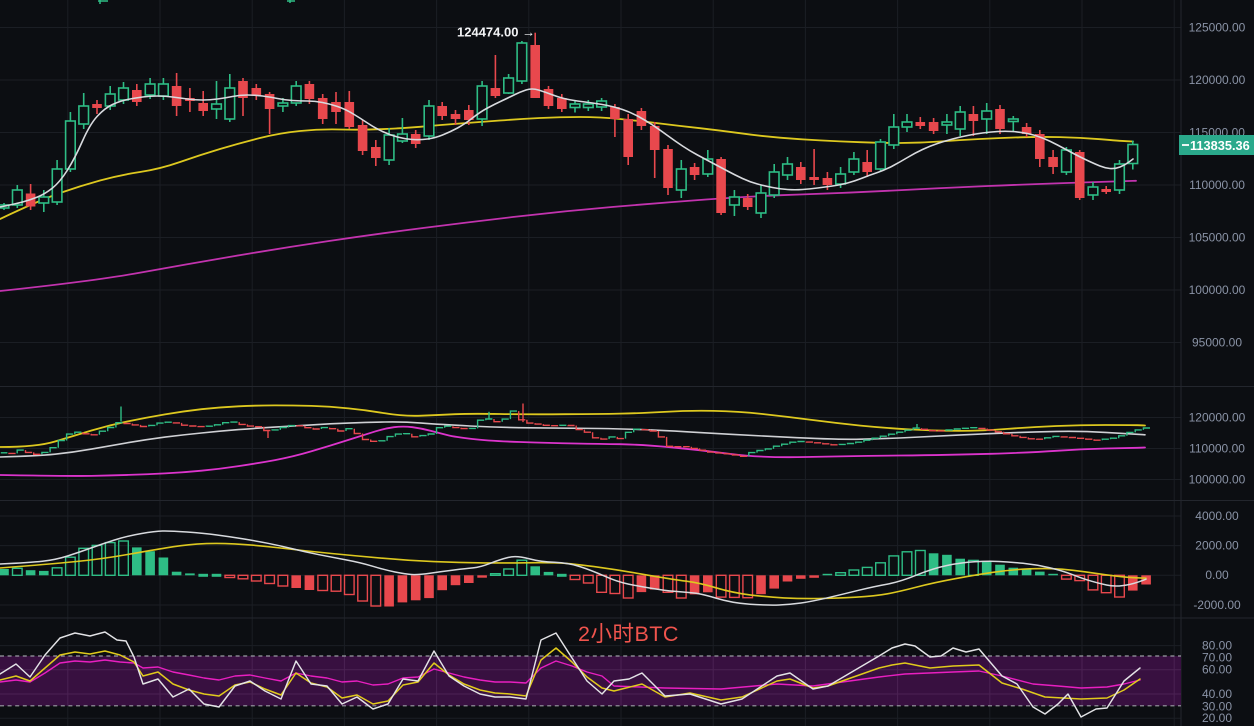 This screenshot has width=1254, height=726. Describe the element at coordinates (1217, 605) in the screenshot. I see `svg-text: -2000.00` at that location.